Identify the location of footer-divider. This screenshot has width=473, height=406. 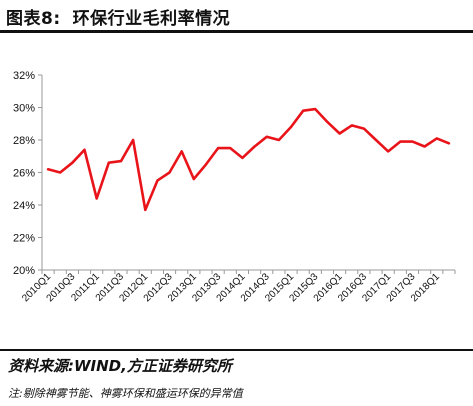
(236, 350).